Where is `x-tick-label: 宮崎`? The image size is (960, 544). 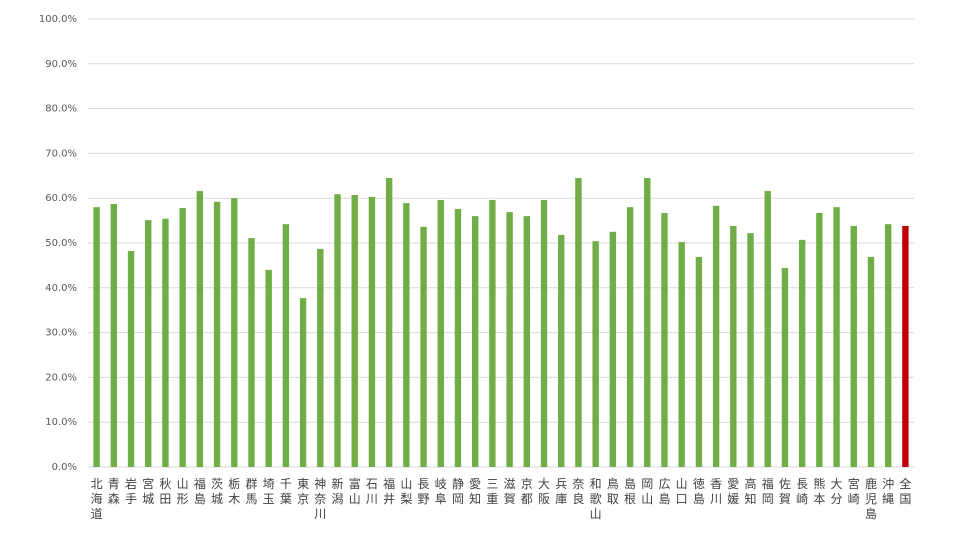
x-tick-label: 宮崎 is located at coordinates (854, 491).